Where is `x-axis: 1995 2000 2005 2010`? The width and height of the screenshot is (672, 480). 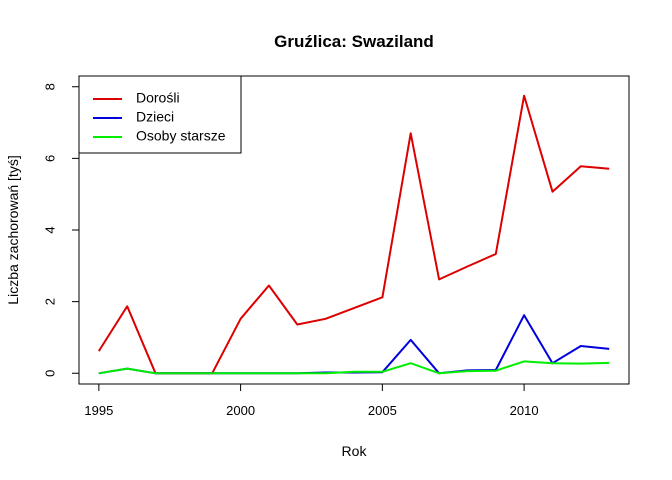 x-axis: 1995 2000 2005 2010 is located at coordinates (311, 400).